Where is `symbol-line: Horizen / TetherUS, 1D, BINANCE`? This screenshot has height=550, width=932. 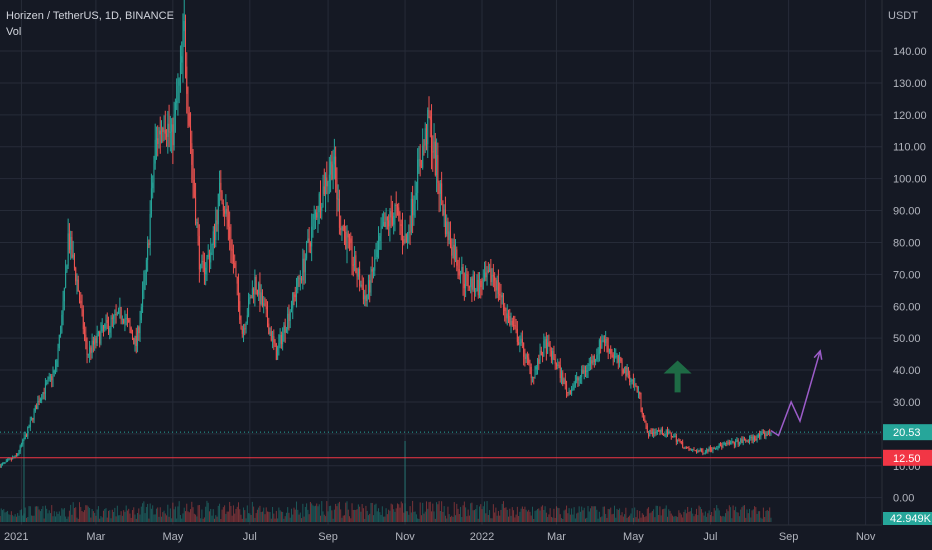 symbol-line: Horizen / TetherUS, 1D, BINANCE is located at coordinates (90, 16).